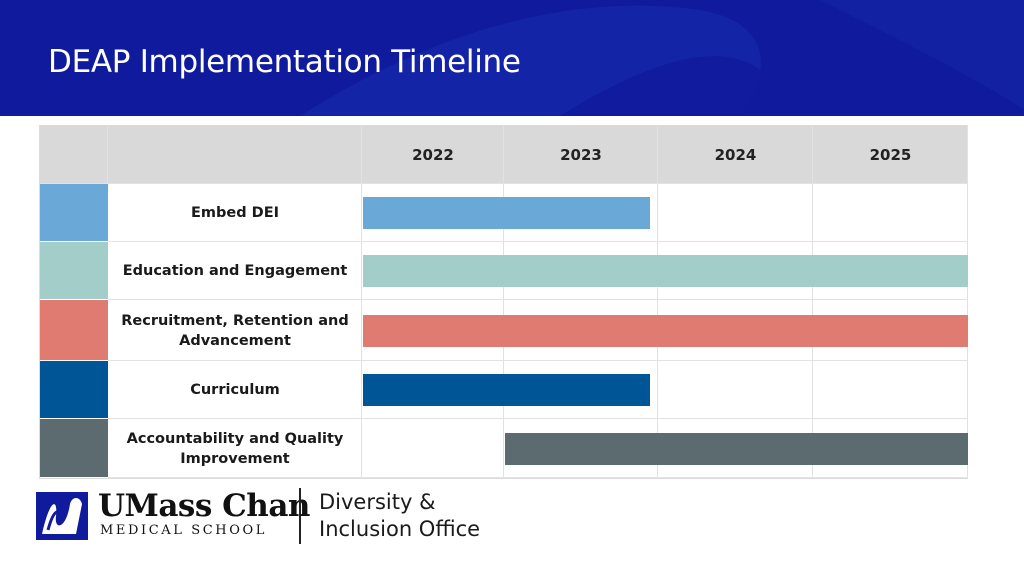 The image size is (1024, 576). Describe the element at coordinates (62, 516) in the screenshot. I see `umass-chan-shield-icon` at that location.